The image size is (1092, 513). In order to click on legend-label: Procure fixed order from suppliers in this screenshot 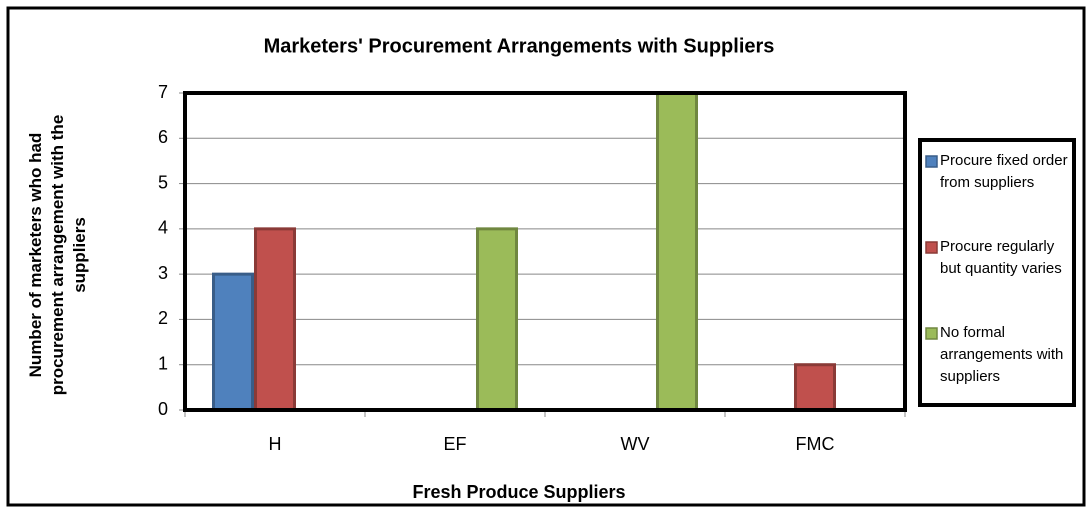, I will do `click(1004, 171)`.